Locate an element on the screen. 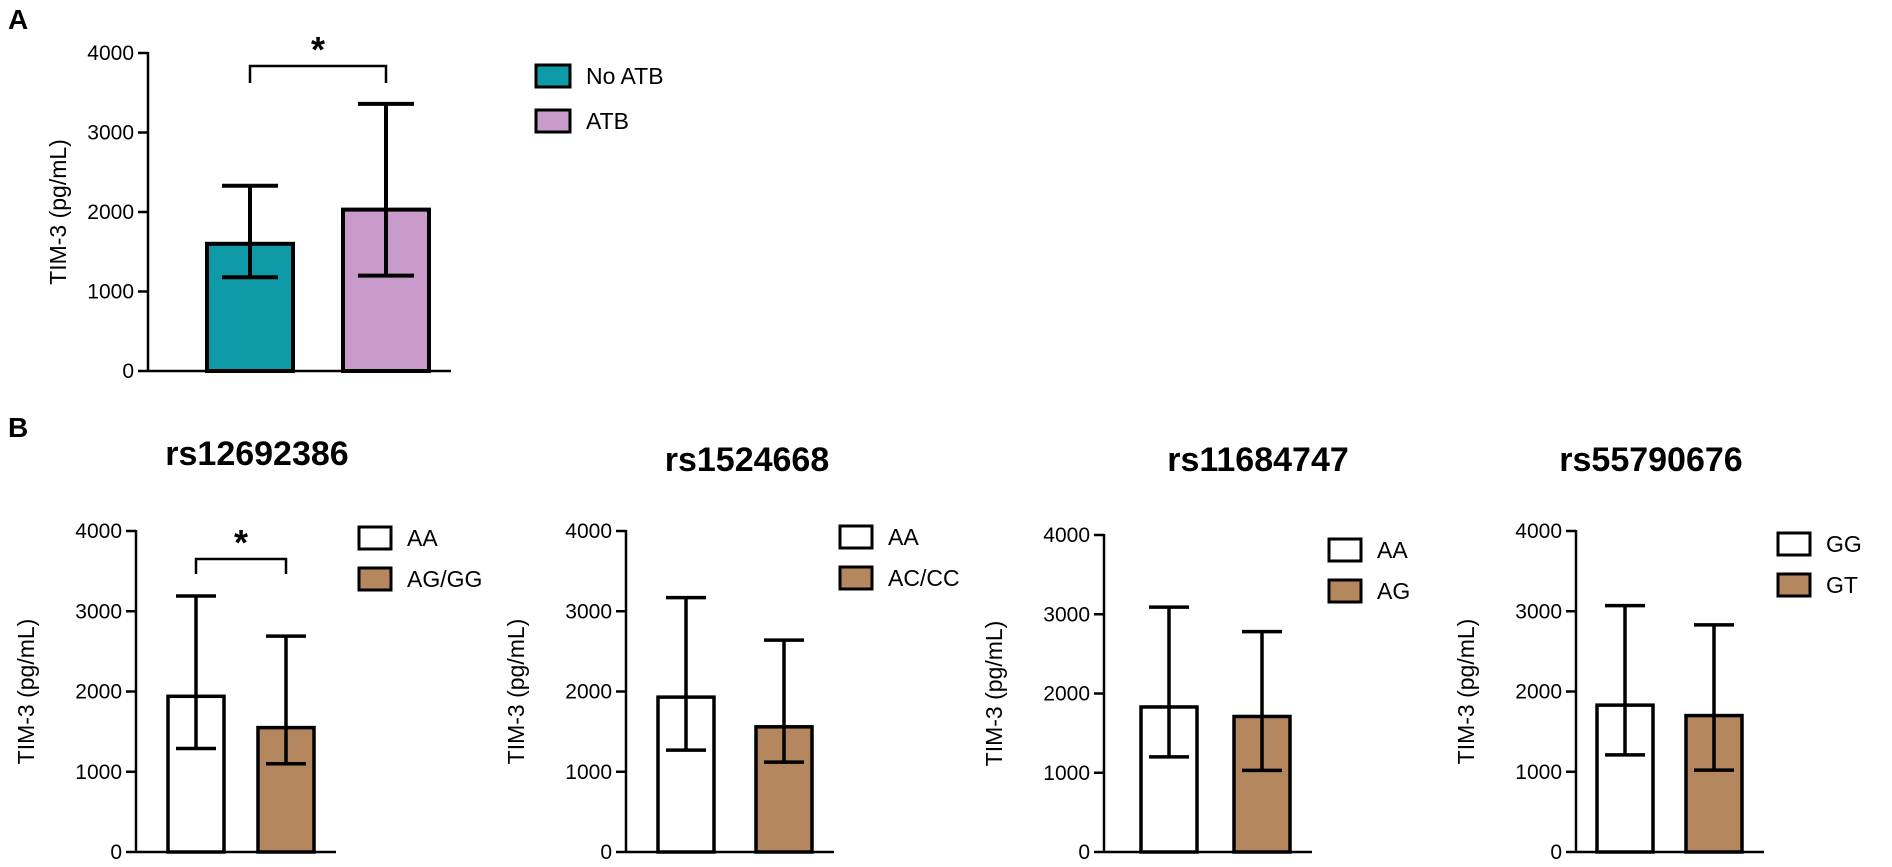 The height and width of the screenshot is (867, 1892). legend-label: ATB is located at coordinates (607, 121).